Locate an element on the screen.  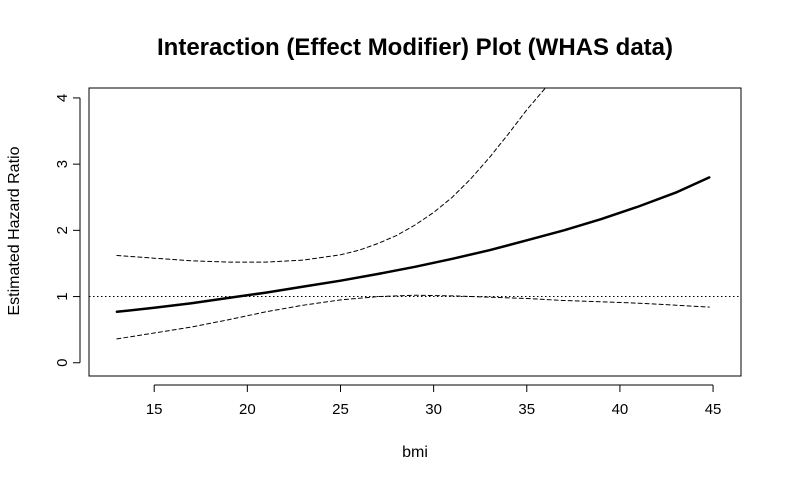
y-tick-label: 0 is located at coordinates (62, 363).